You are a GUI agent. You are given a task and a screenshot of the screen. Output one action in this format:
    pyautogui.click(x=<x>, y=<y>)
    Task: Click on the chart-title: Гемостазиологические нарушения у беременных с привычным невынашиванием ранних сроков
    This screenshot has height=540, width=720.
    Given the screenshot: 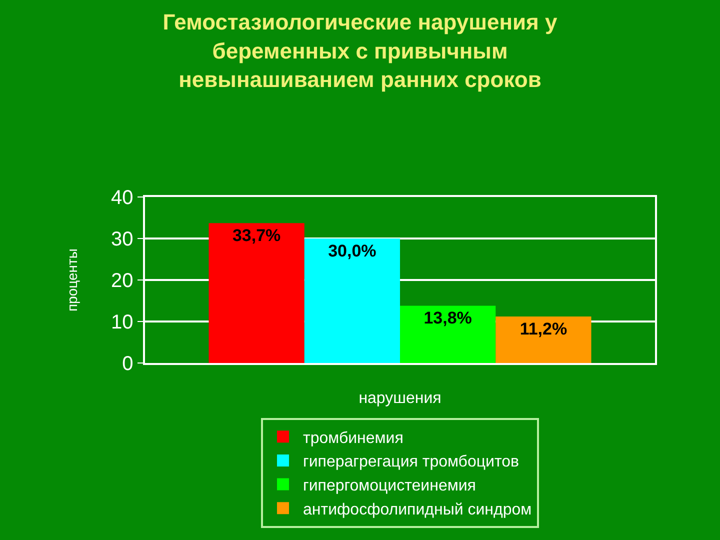 What is the action you would take?
    pyautogui.click(x=360, y=51)
    